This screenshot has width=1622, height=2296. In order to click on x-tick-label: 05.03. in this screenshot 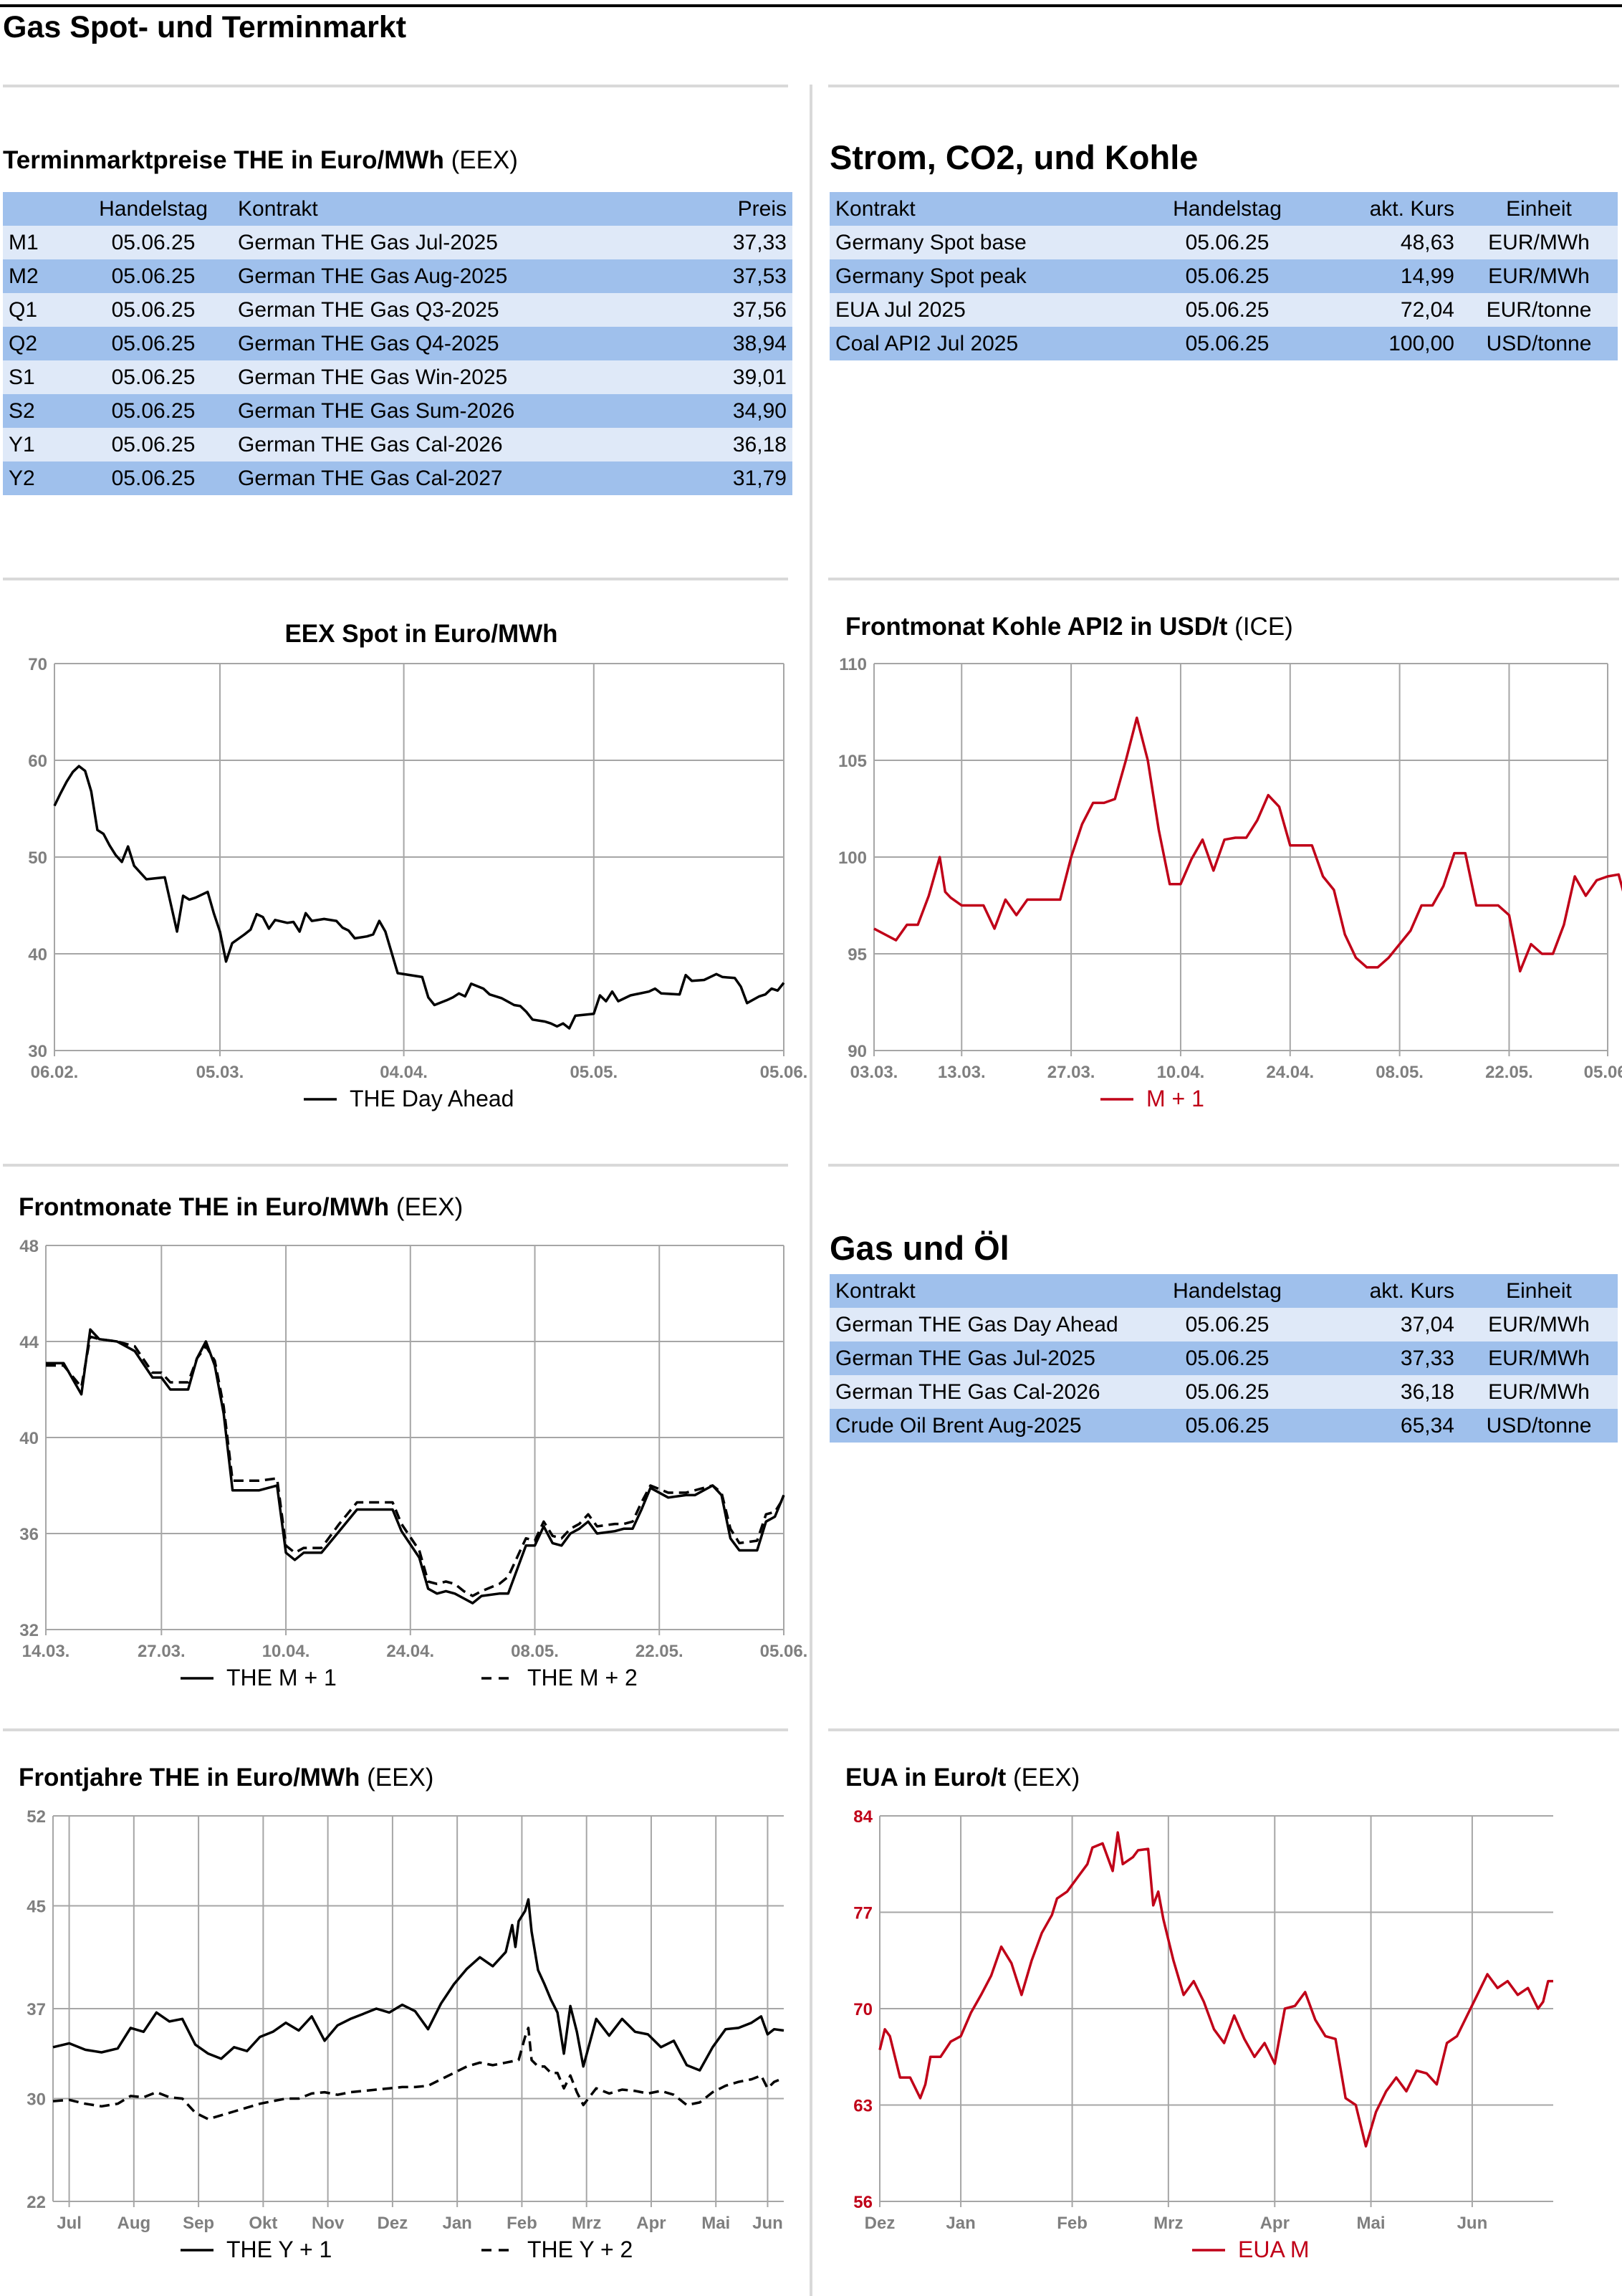, I will do `click(220, 1072)`.